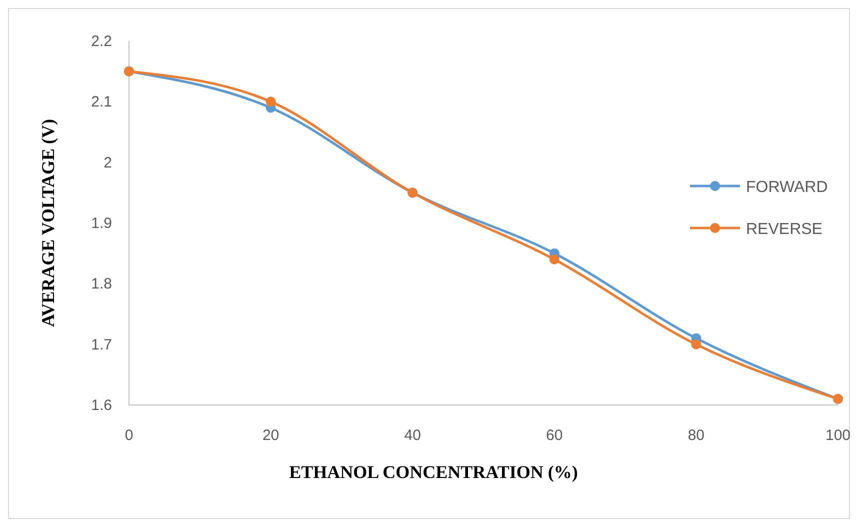  What do you see at coordinates (101, 284) in the screenshot?
I see `y-tick-label: 1.8` at bounding box center [101, 284].